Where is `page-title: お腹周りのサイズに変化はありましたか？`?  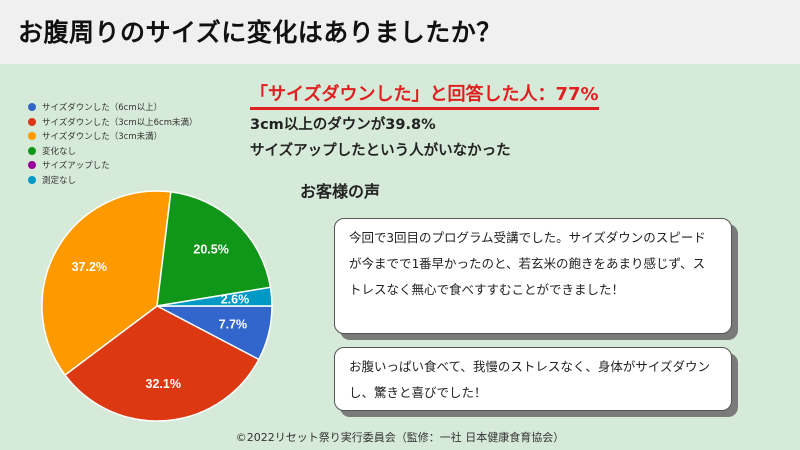
page-title: お腹周りのサイズに変化はありましたか？ is located at coordinates (260, 32).